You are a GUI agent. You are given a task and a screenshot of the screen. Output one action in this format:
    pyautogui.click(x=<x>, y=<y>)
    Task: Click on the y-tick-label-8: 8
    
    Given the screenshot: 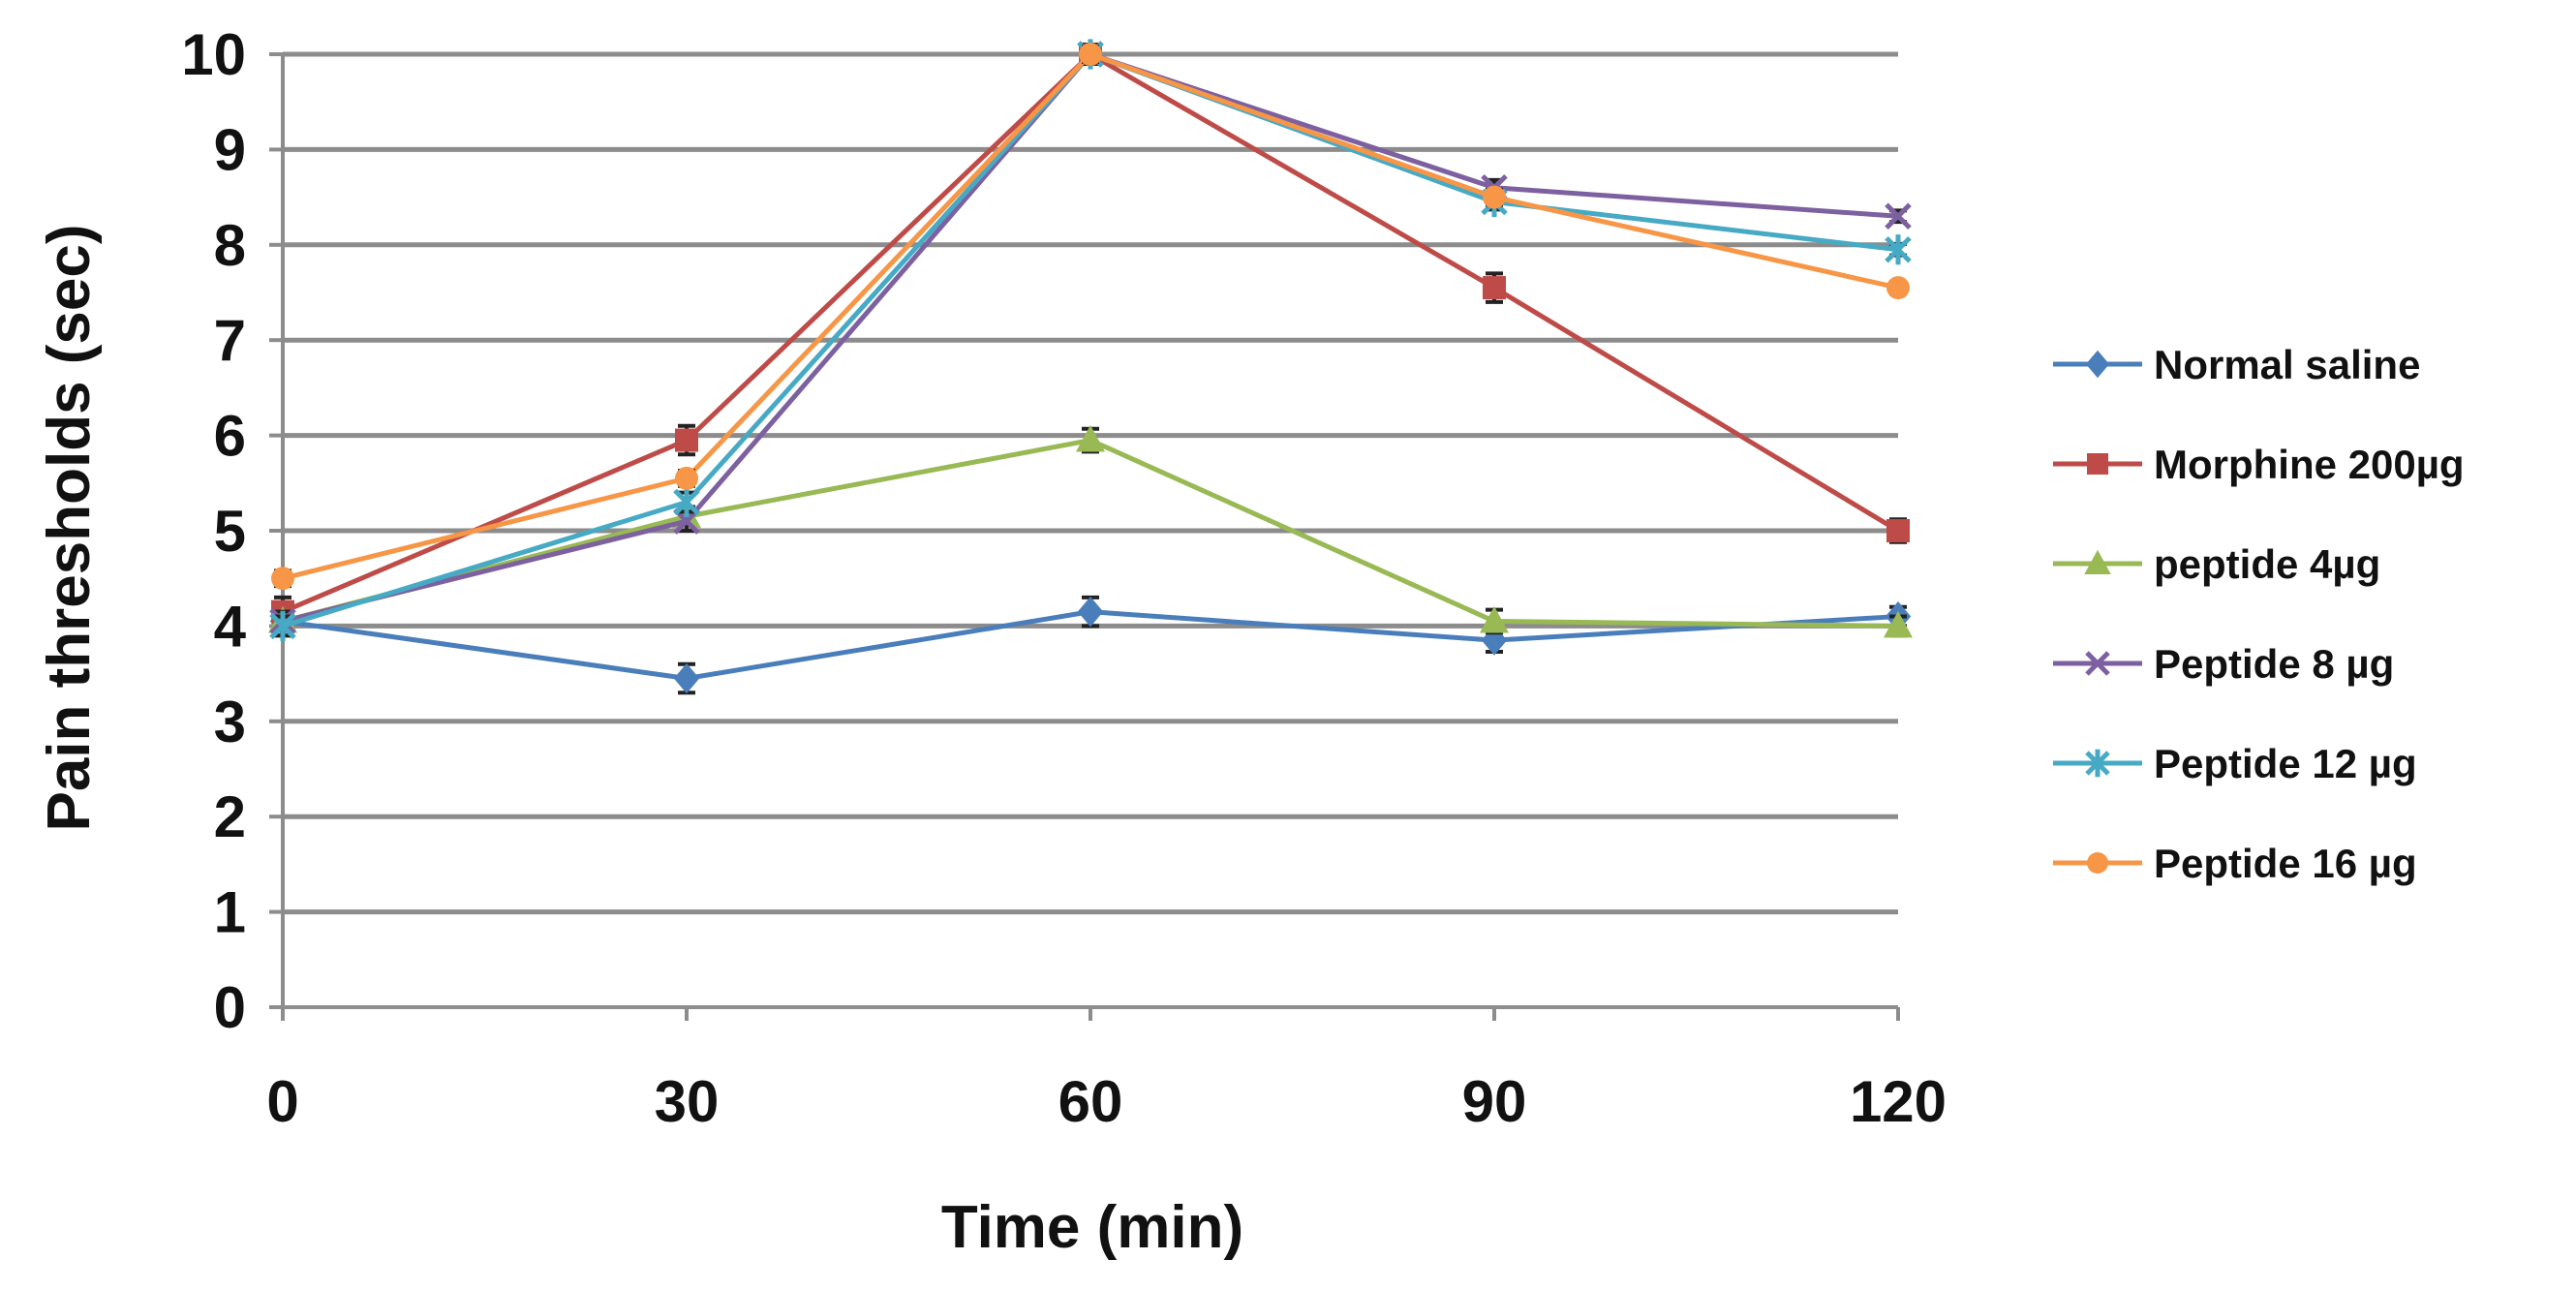 What is the action you would take?
    pyautogui.click(x=230, y=245)
    